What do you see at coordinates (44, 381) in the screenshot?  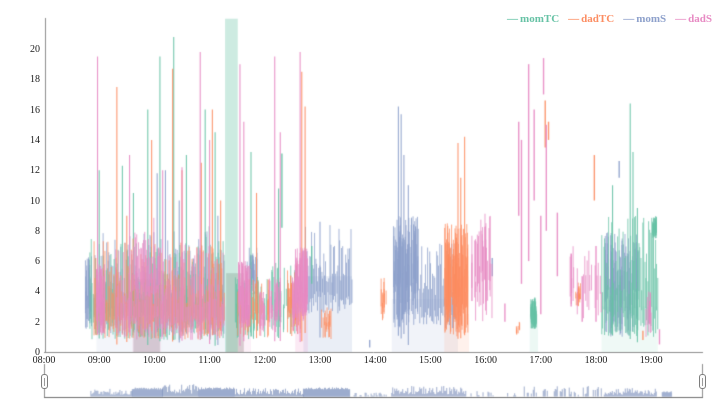 I see `range-slider-left-handle` at bounding box center [44, 381].